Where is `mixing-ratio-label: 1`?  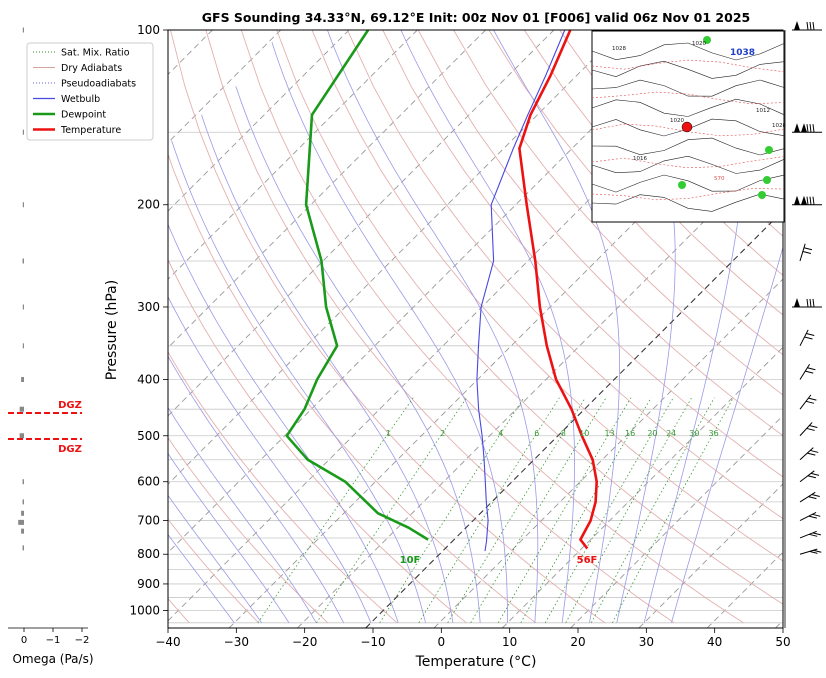
mixing-ratio-label: 1 is located at coordinates (388, 433).